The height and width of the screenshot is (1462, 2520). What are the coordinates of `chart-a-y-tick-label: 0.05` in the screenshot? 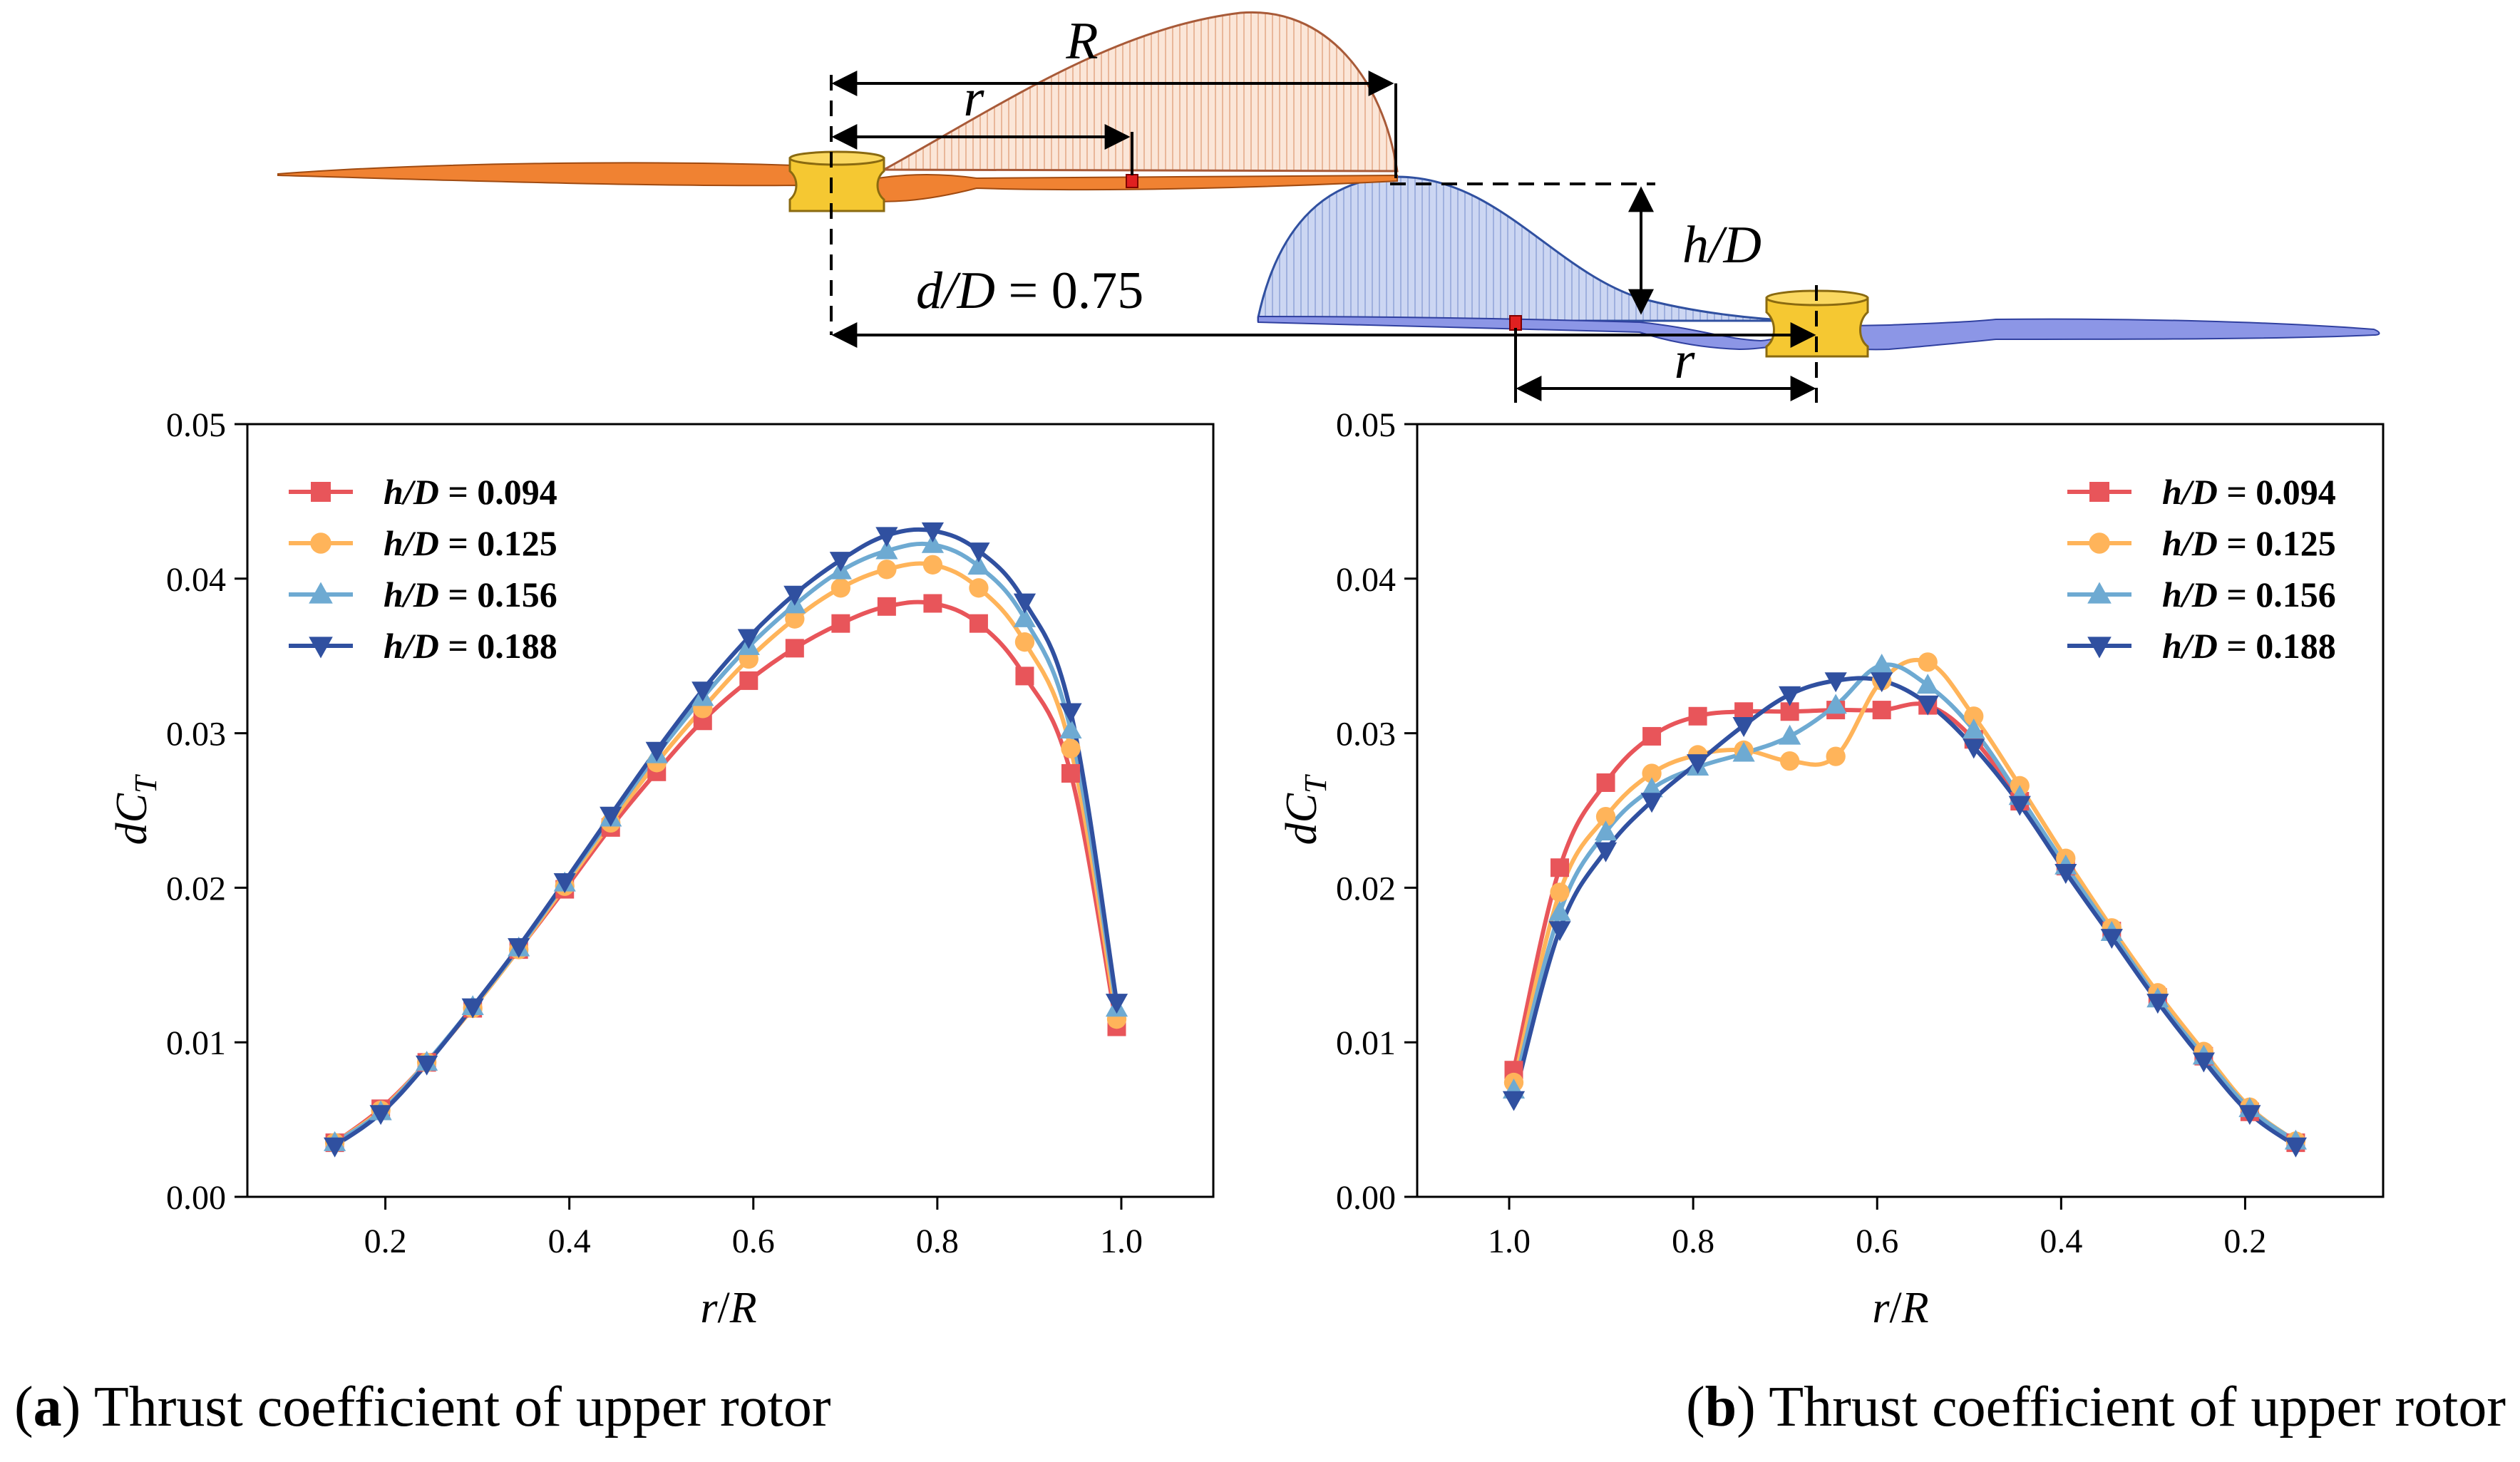 It's located at (196, 425).